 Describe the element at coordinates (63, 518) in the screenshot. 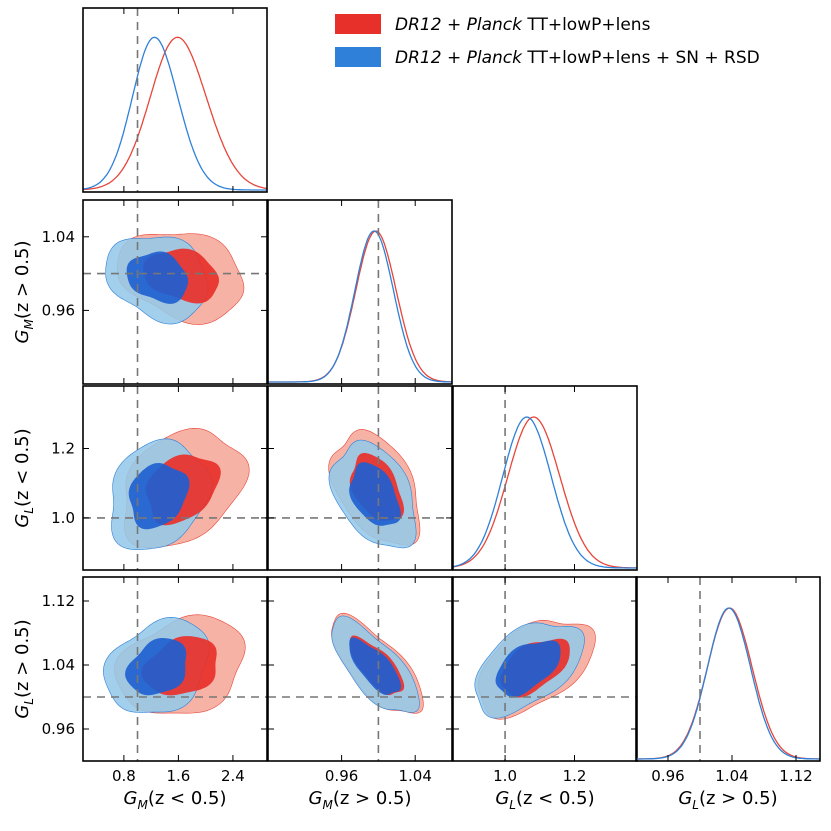

I see `y-tick-label: 1.0` at that location.